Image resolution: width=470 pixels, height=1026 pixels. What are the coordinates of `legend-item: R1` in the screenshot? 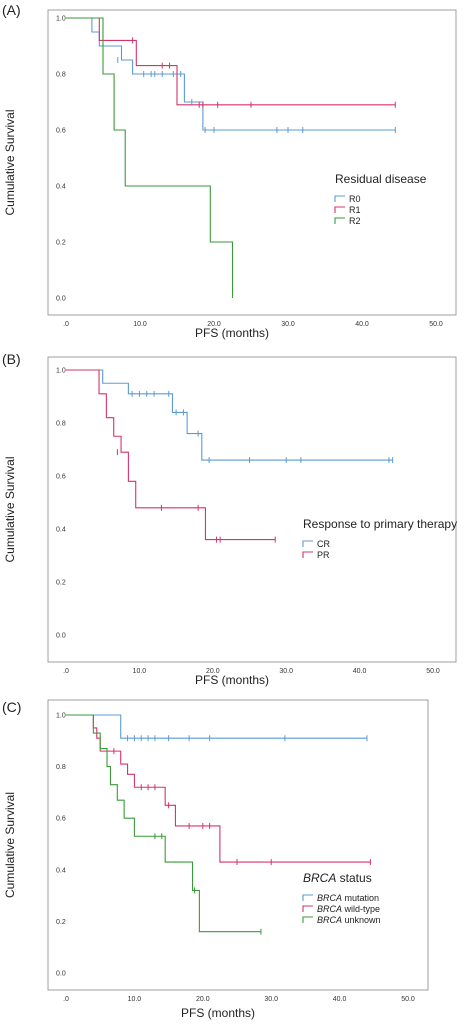 It's located at (347, 210).